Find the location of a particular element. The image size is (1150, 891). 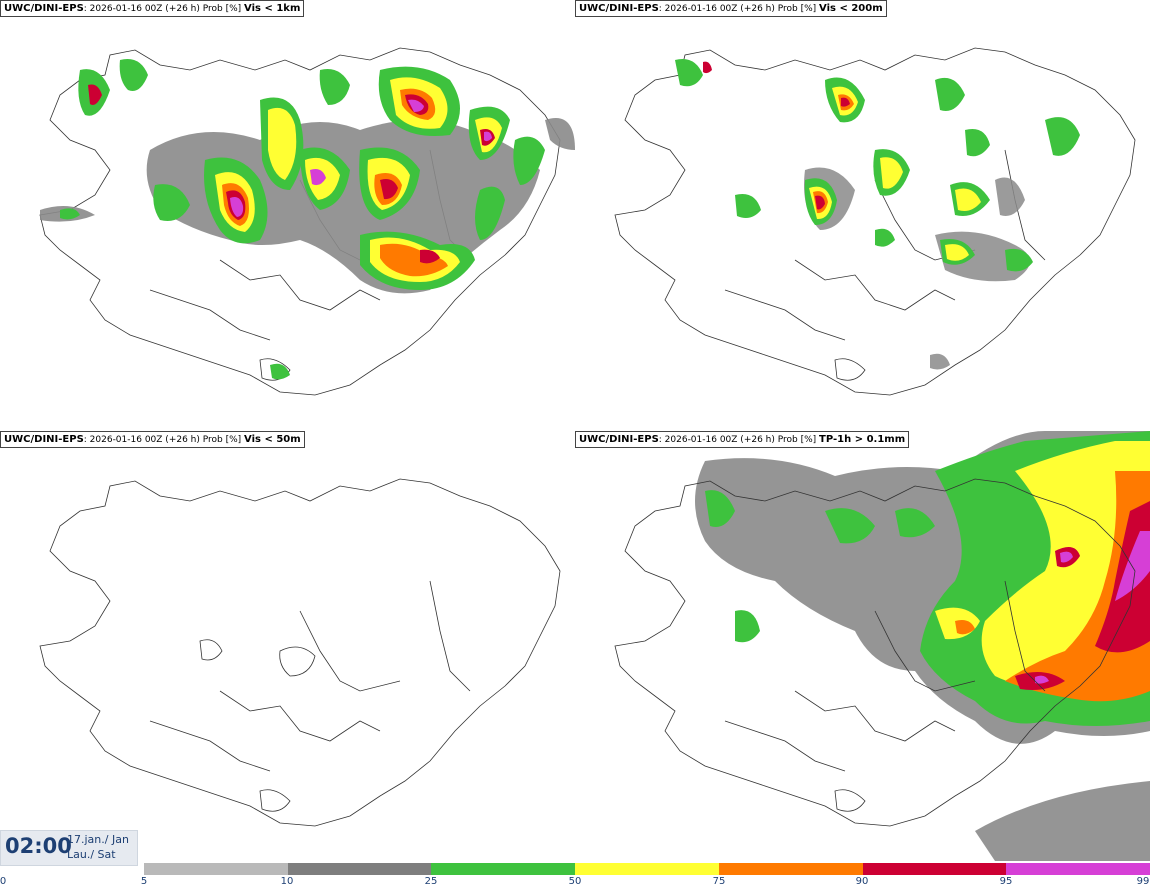

probability-colorbar is located at coordinates (647, 869).